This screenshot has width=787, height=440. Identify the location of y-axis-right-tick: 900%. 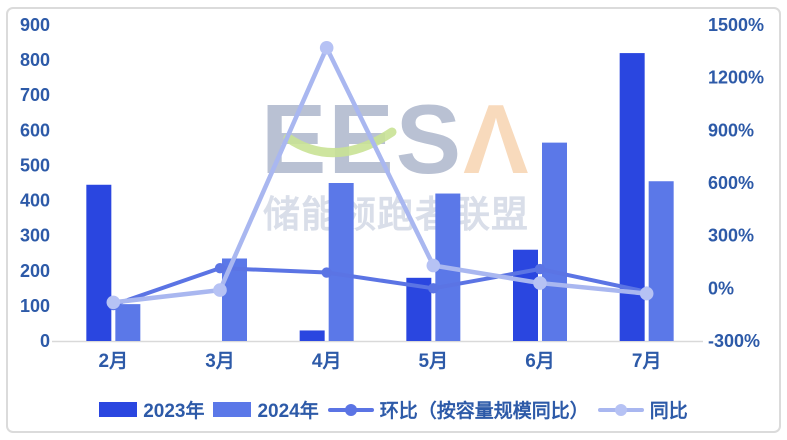
(731, 130).